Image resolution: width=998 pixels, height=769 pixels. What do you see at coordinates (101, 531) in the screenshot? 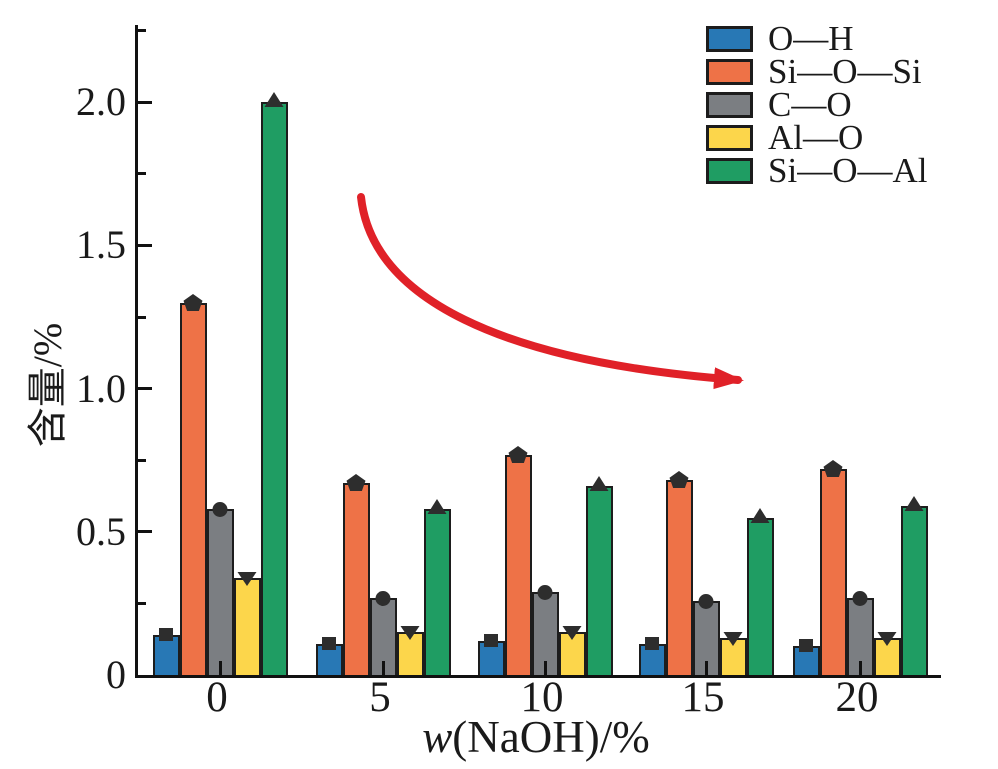
I see `y-axis-tick-label: 0.5` at bounding box center [101, 531].